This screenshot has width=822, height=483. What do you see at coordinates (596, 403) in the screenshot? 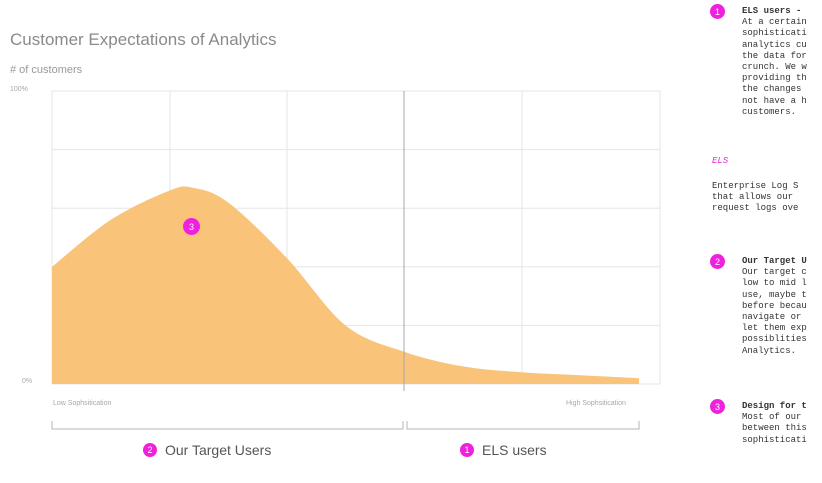
I see `x-tick-high: High Sophsitication` at bounding box center [596, 403].